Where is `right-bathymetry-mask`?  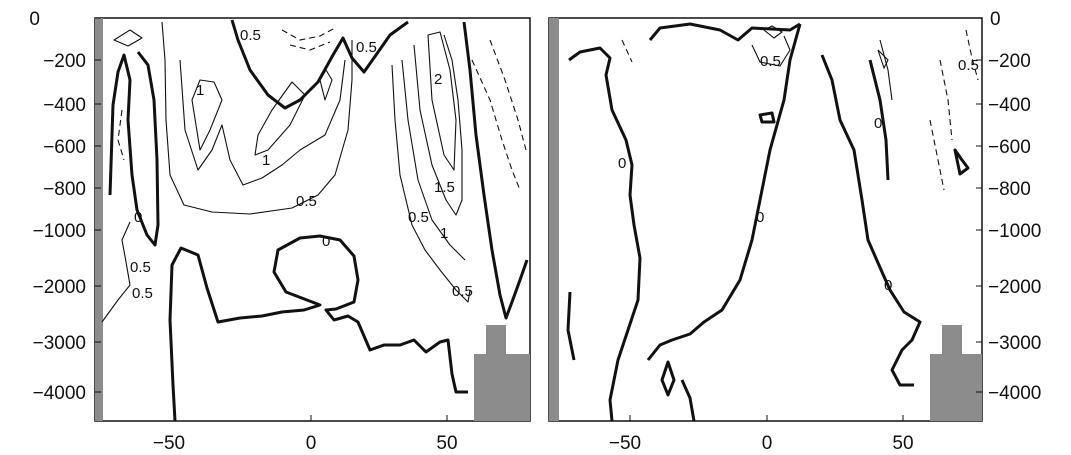 right-bathymetry-mask is located at coordinates (956, 373).